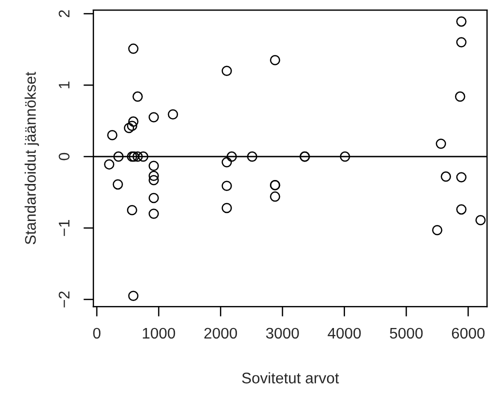 The height and width of the screenshot is (405, 489). What do you see at coordinates (220, 333) in the screenshot?
I see `x-tick-label: 2000` at bounding box center [220, 333].